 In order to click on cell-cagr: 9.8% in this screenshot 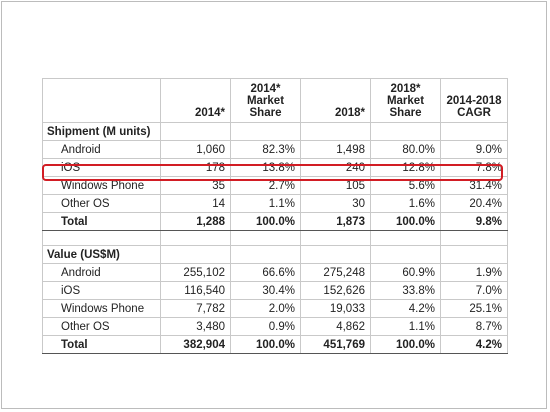, I will do `click(474, 221)`.